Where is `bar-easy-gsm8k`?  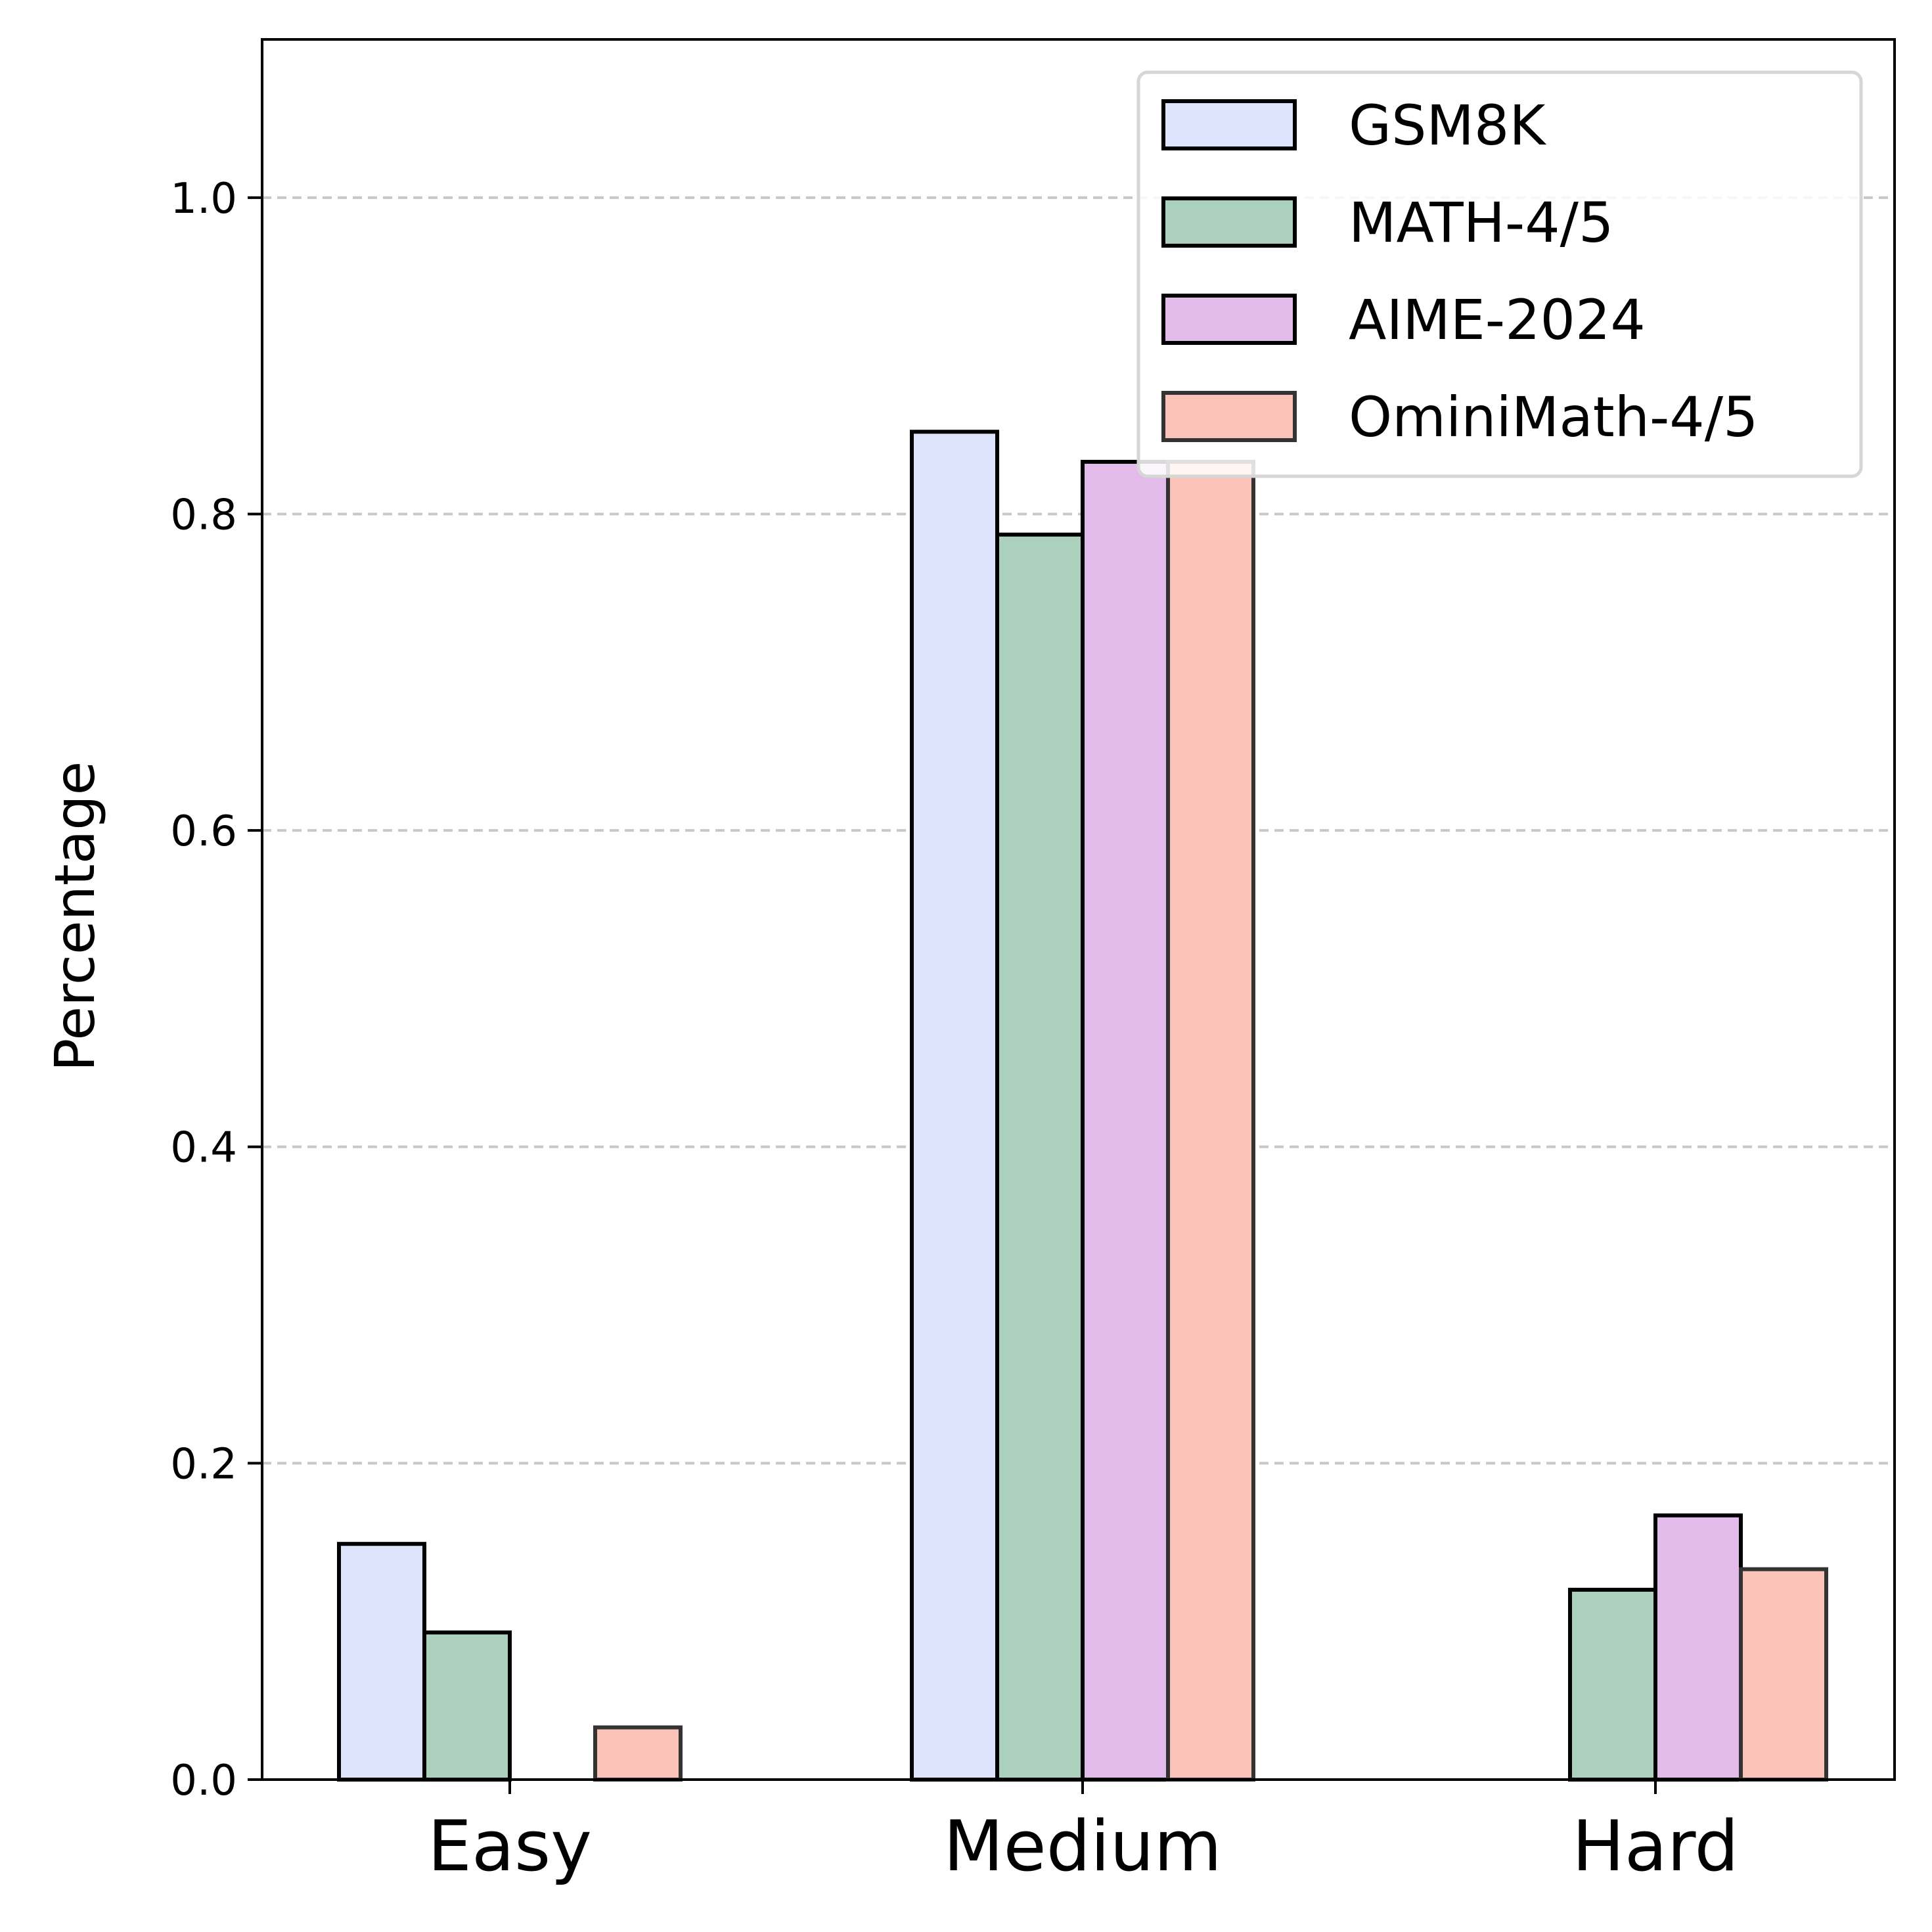
bar-easy-gsm8k is located at coordinates (381, 1662).